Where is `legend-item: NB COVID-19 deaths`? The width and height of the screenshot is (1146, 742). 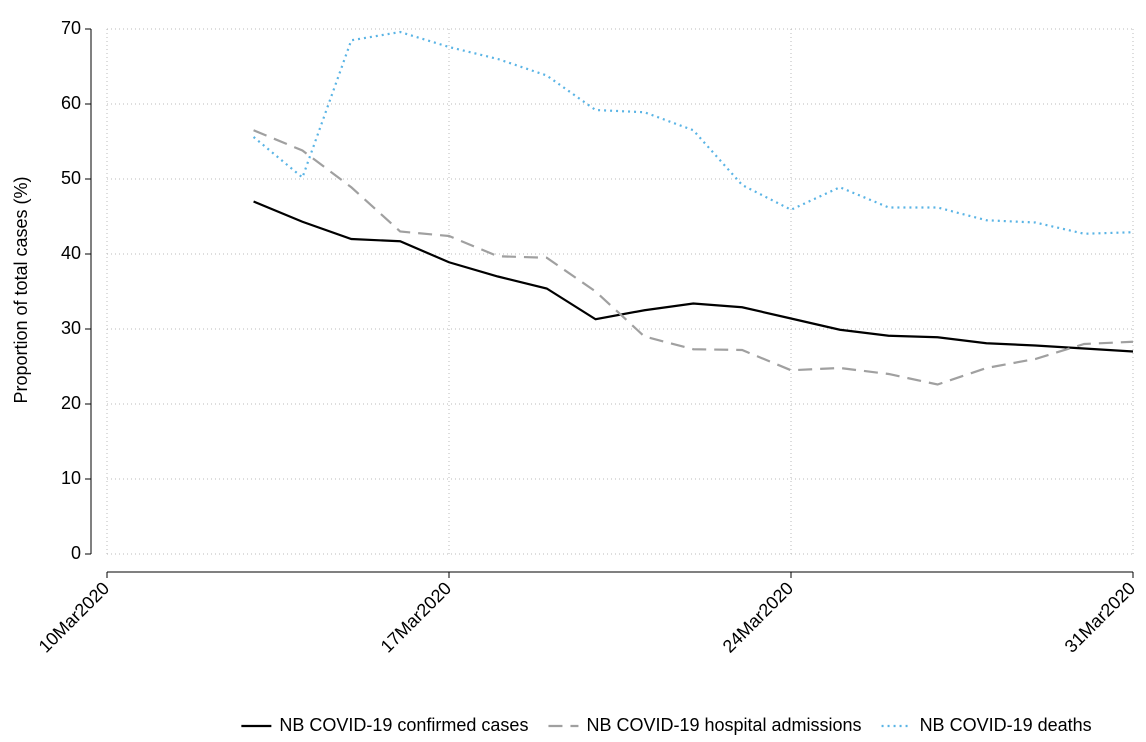 legend-item: NB COVID-19 deaths is located at coordinates (986, 725).